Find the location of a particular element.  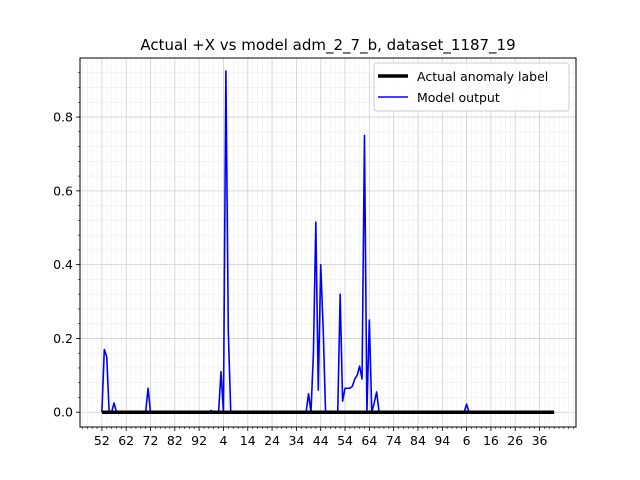

x-tick-label: 72 is located at coordinates (151, 440).